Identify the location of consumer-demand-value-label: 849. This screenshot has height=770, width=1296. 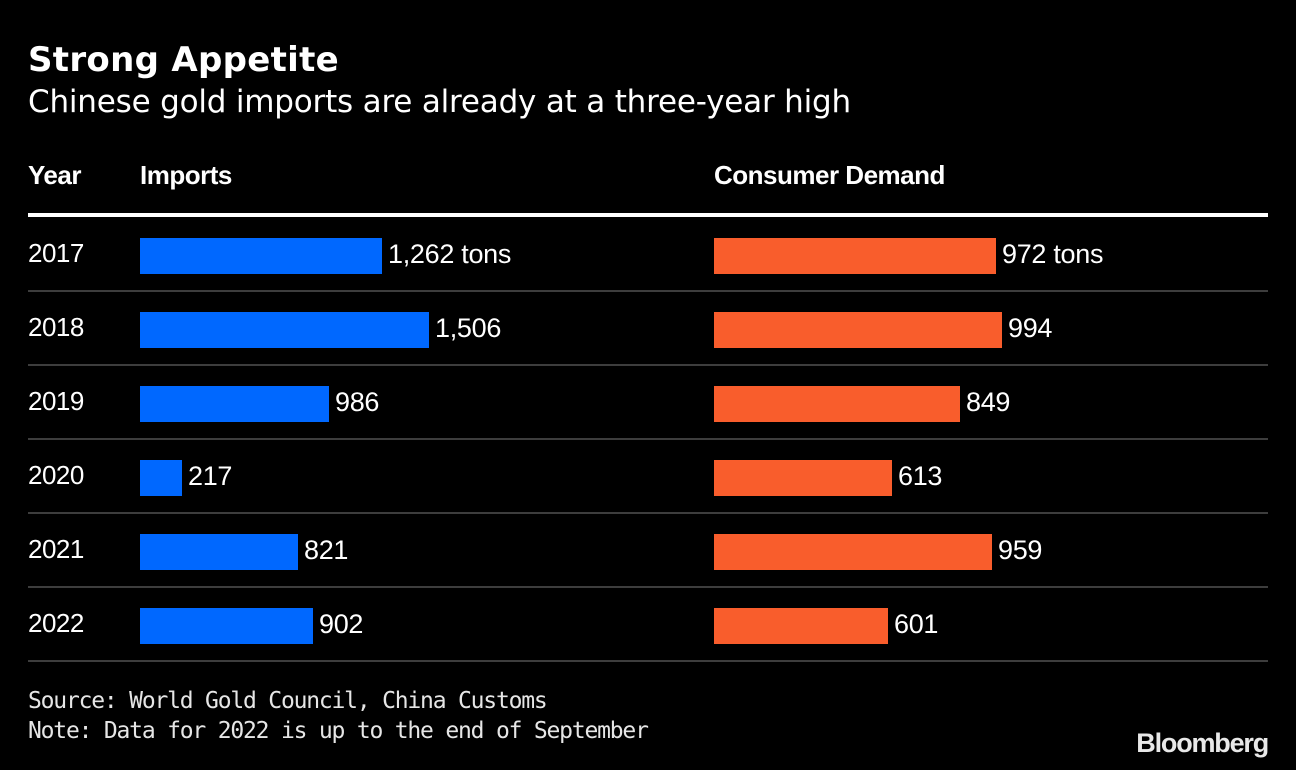
(988, 402).